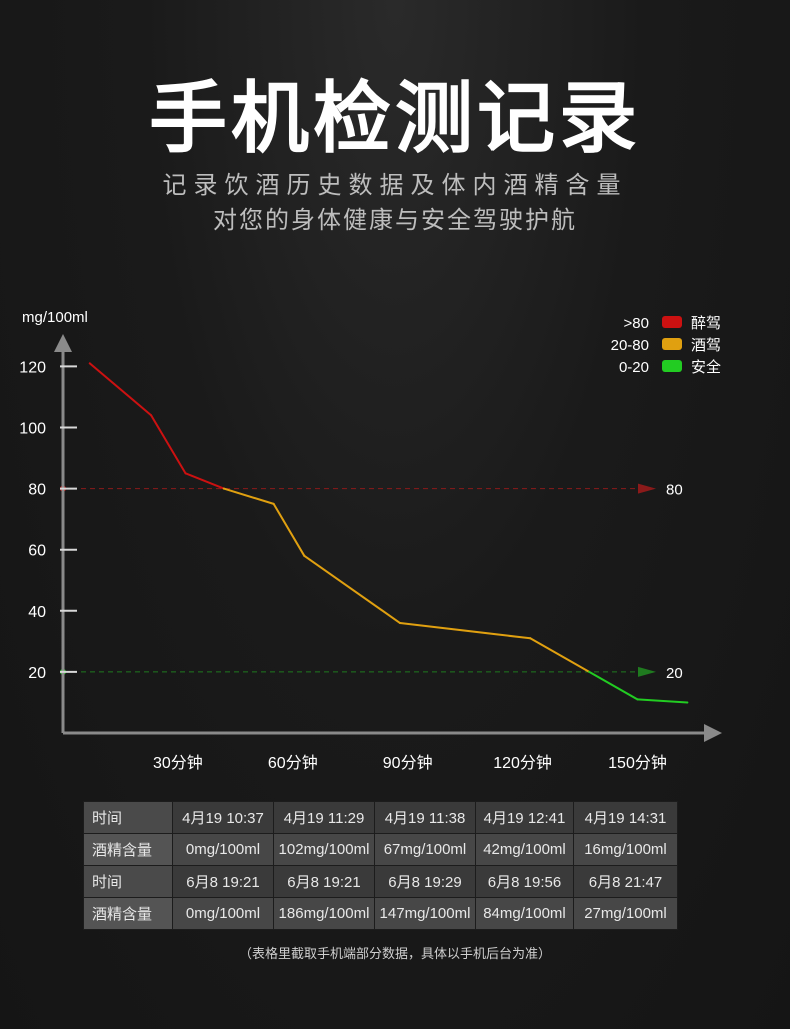 This screenshot has height=1029, width=790. Describe the element at coordinates (293, 763) in the screenshot. I see `x-tick-label: 60分钟` at that location.